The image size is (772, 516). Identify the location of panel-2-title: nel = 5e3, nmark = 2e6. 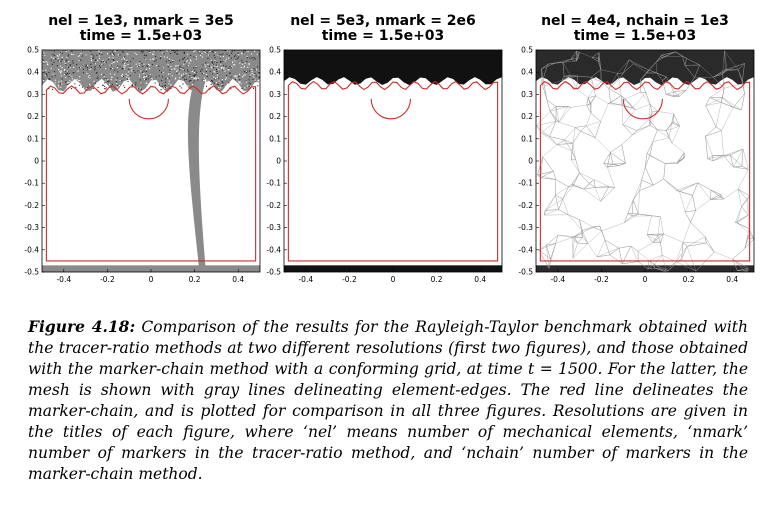
(383, 21).